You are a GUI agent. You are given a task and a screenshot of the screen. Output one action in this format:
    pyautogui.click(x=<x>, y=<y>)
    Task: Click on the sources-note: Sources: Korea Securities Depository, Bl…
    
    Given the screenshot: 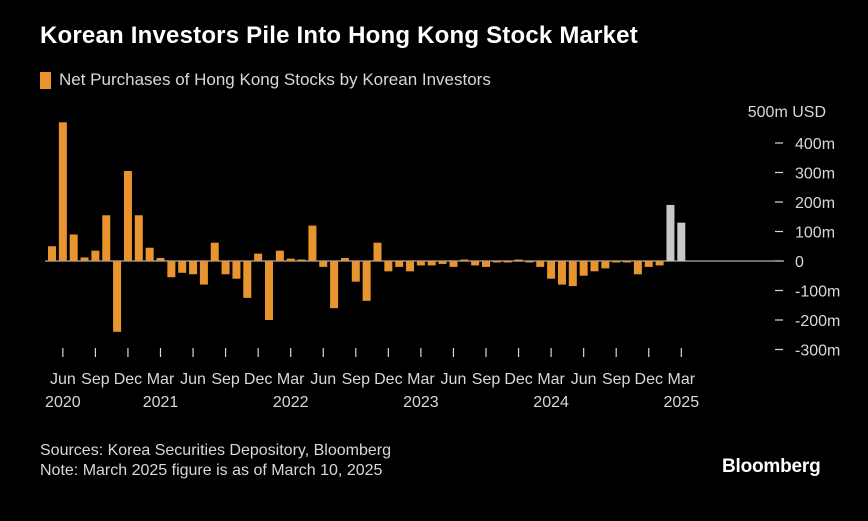 What is the action you would take?
    pyautogui.click(x=215, y=450)
    